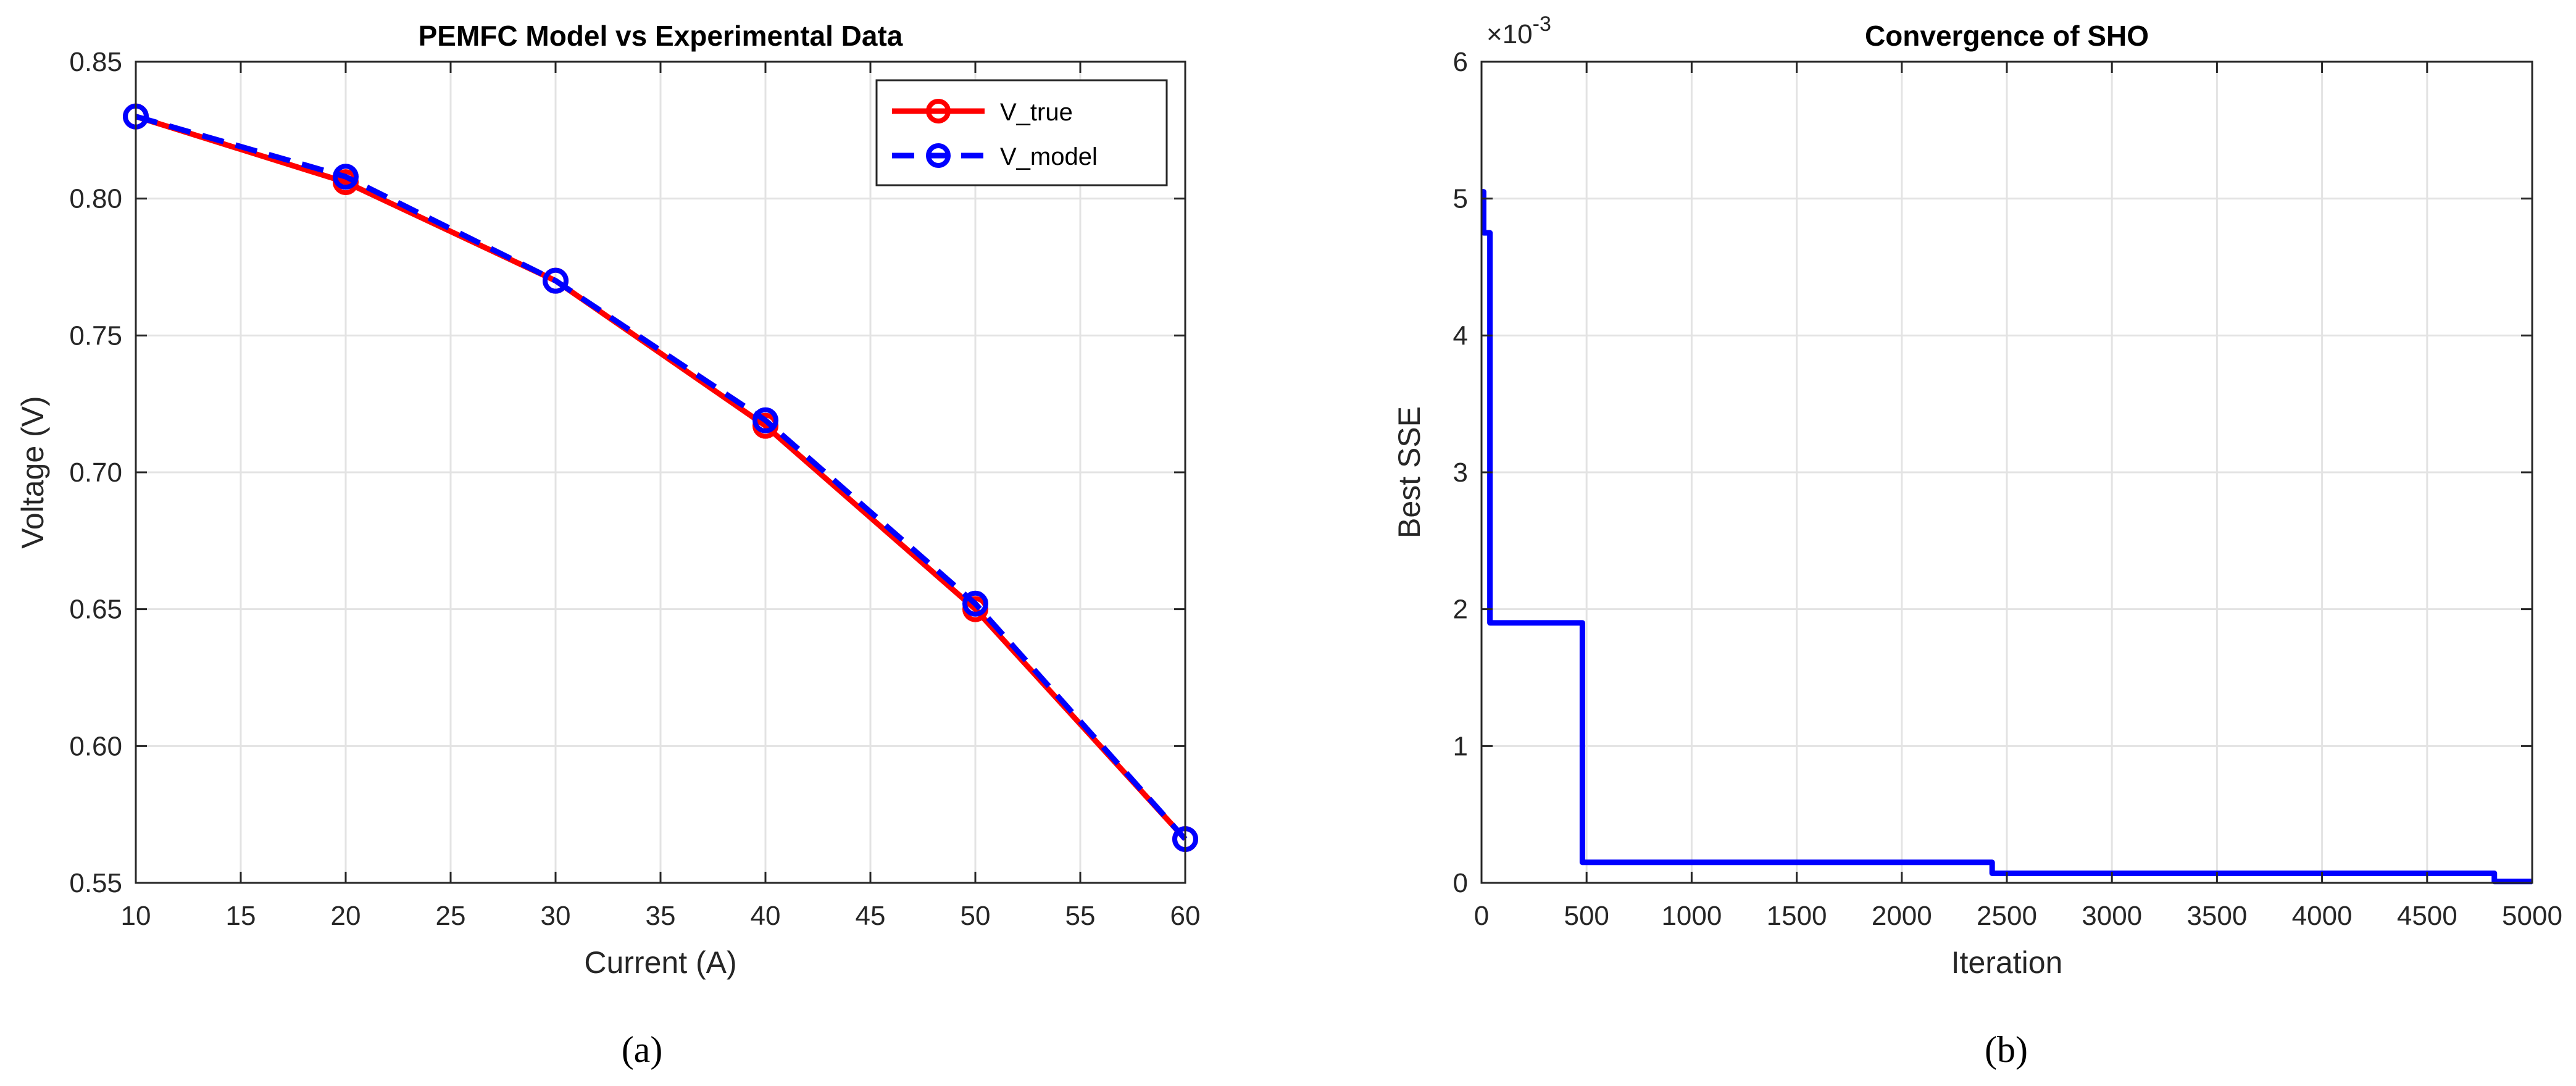  I want to click on x-tick-label: 20, so click(346, 916).